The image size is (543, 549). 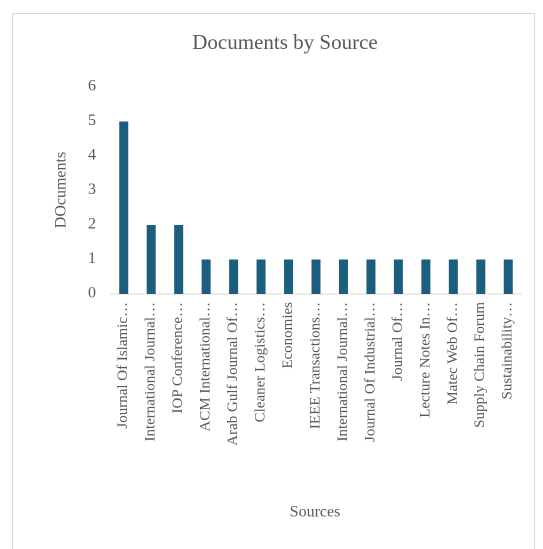 What do you see at coordinates (92, 86) in the screenshot?
I see `y-tick-label: 6` at bounding box center [92, 86].